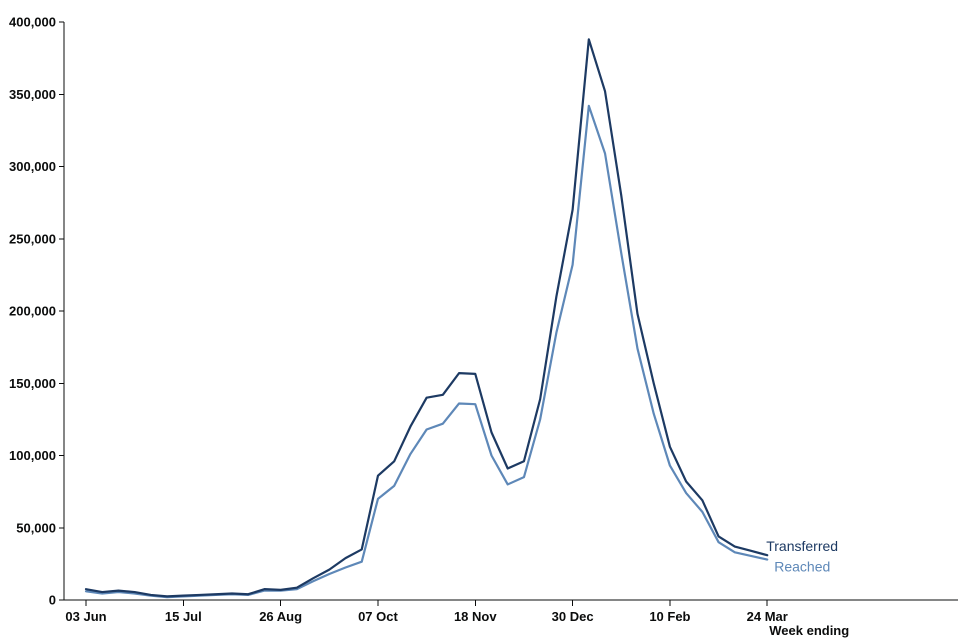 This screenshot has height=640, width=960. I want to click on y-tick-label: 400,000, so click(32, 22).